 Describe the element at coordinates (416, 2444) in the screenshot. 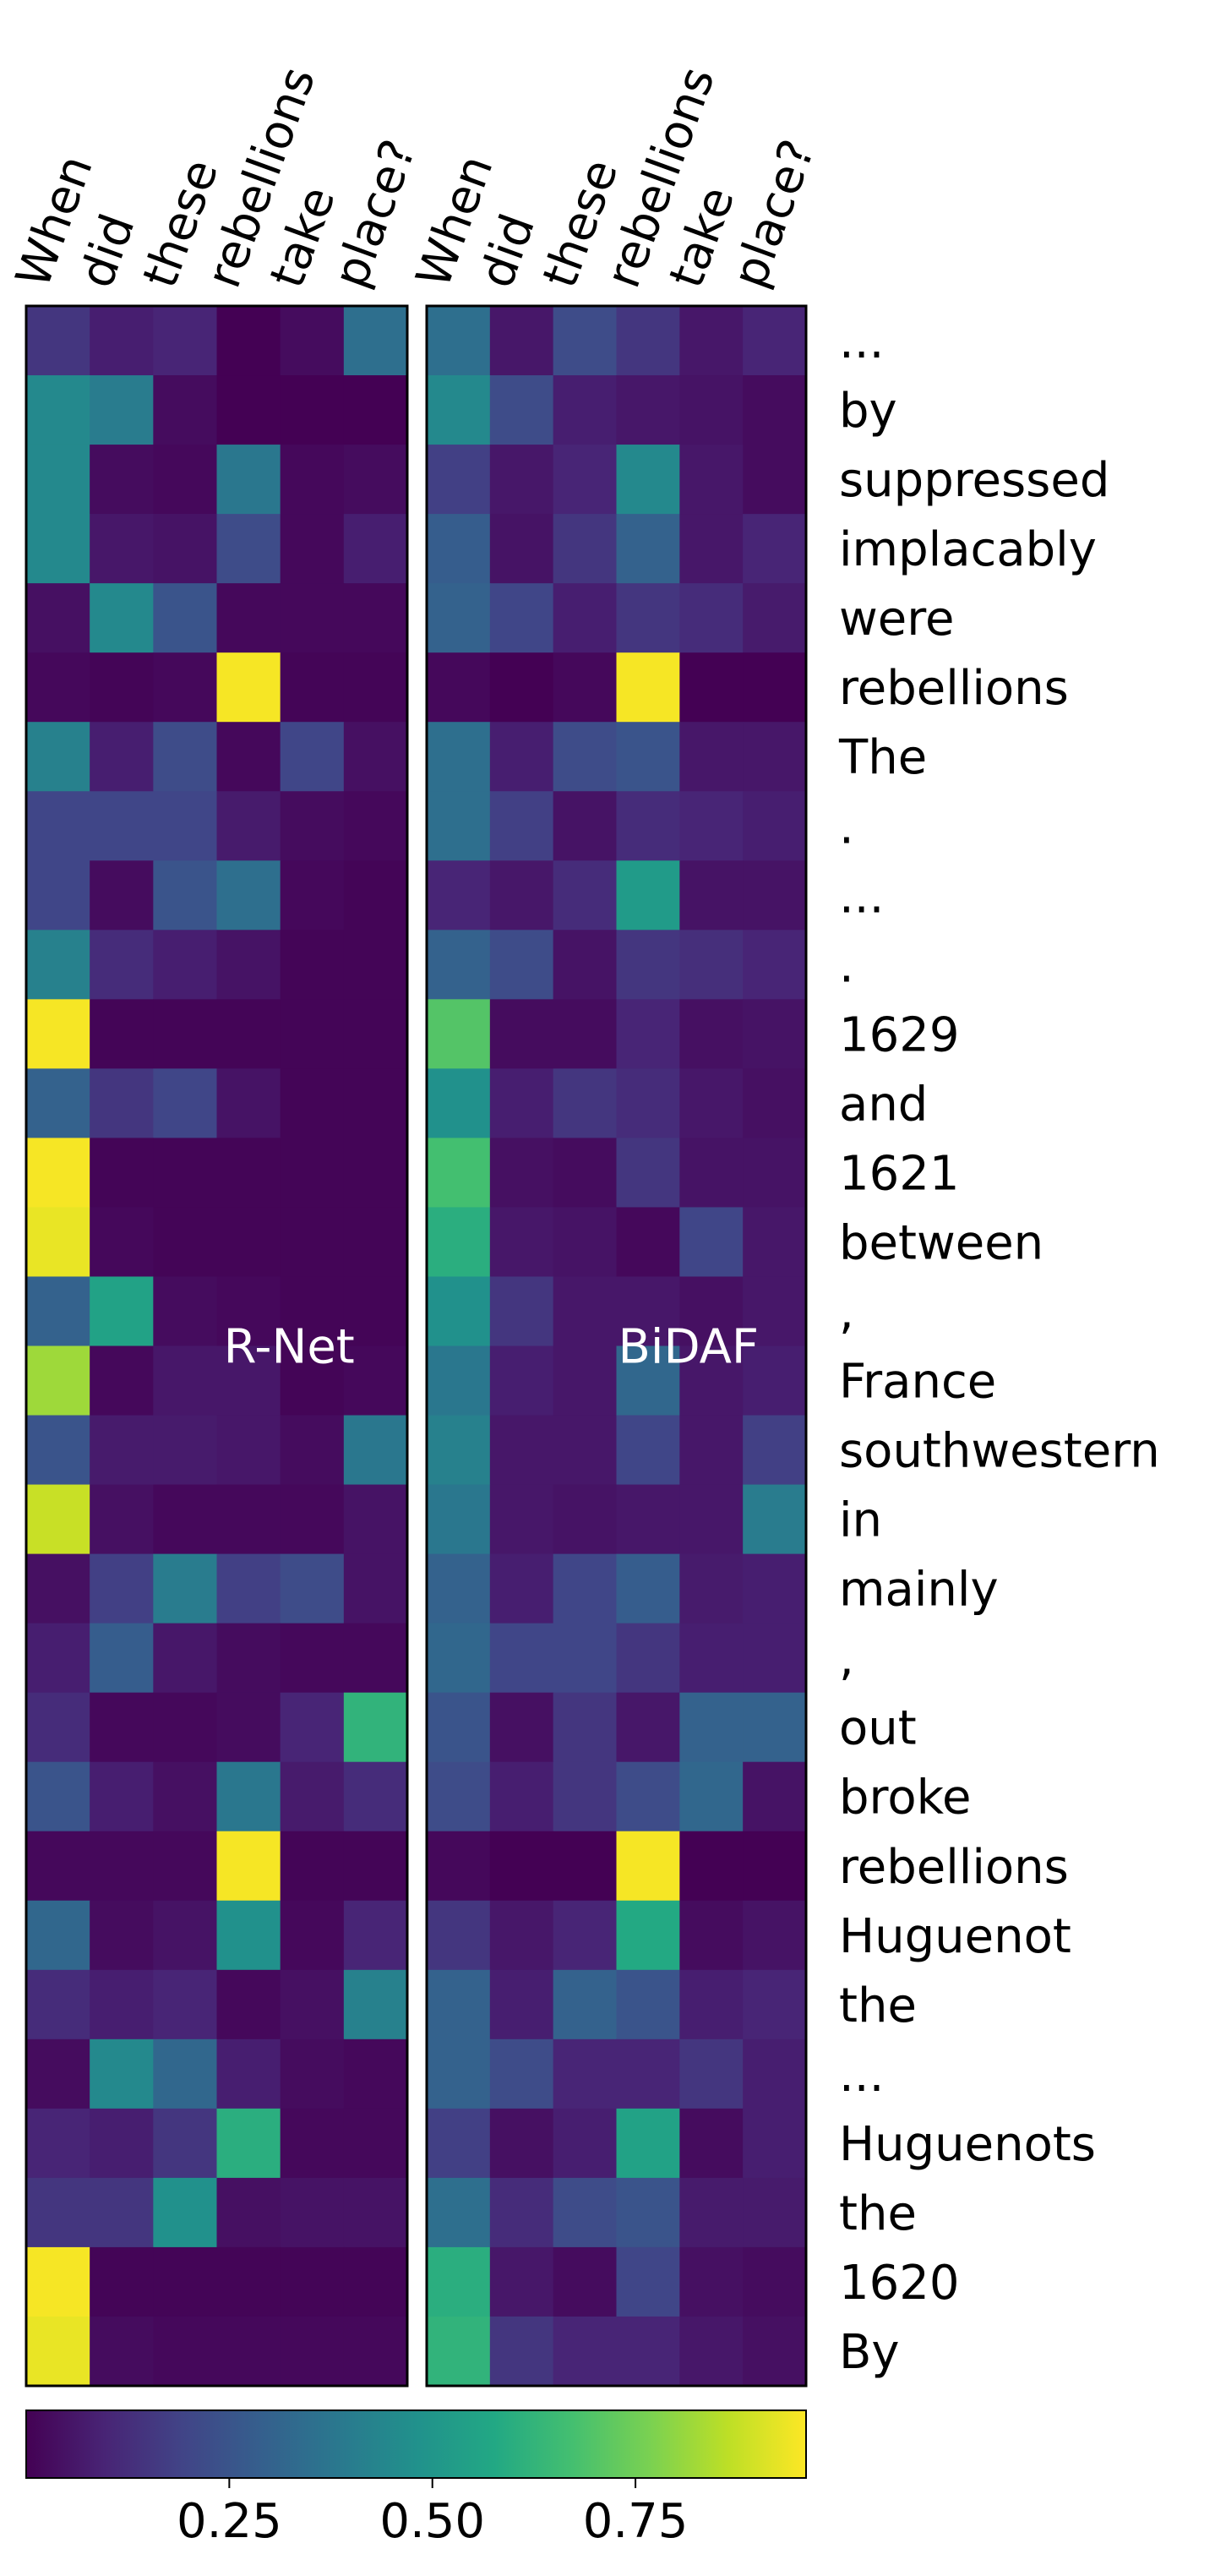

I see `colorbar` at that location.